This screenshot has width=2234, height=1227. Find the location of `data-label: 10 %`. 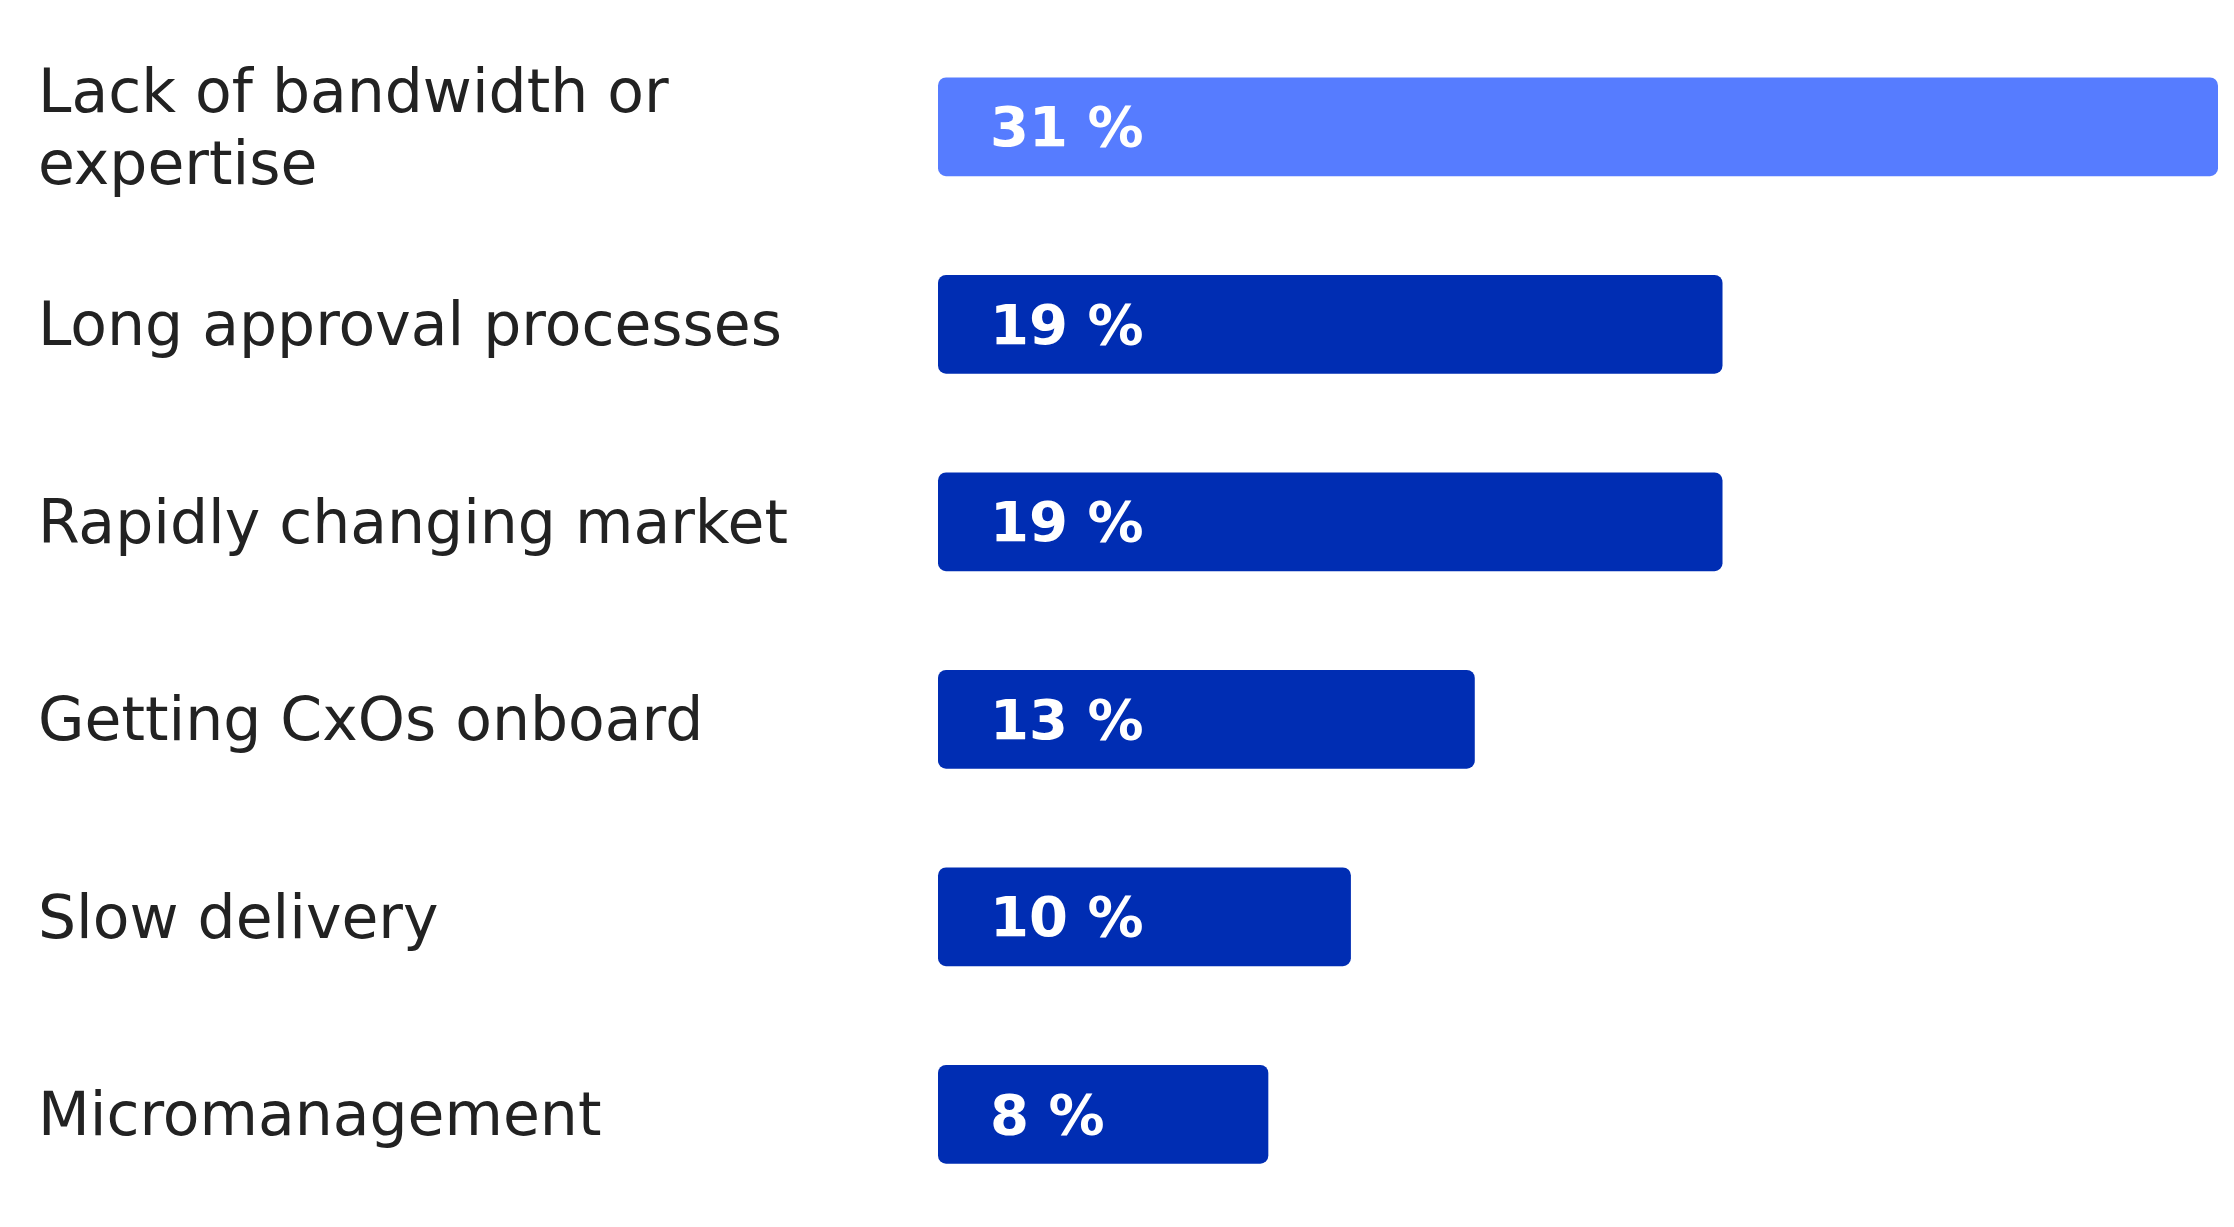

data-label: 10 % is located at coordinates (1067, 917).